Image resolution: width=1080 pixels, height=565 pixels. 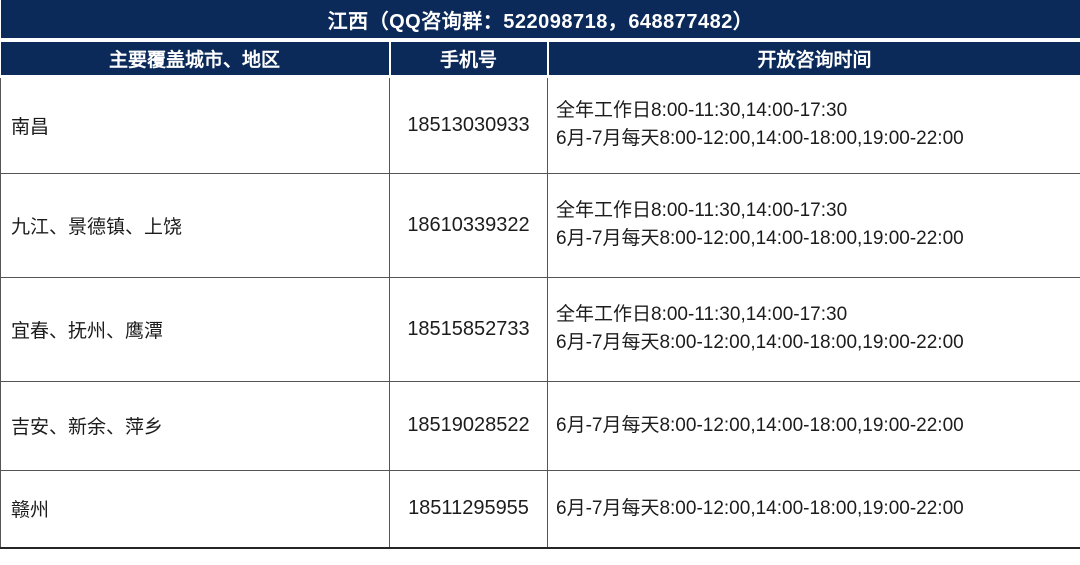 What do you see at coordinates (195, 329) in the screenshot?
I see `region-cell: 宜春、抚州、鹰潭` at bounding box center [195, 329].